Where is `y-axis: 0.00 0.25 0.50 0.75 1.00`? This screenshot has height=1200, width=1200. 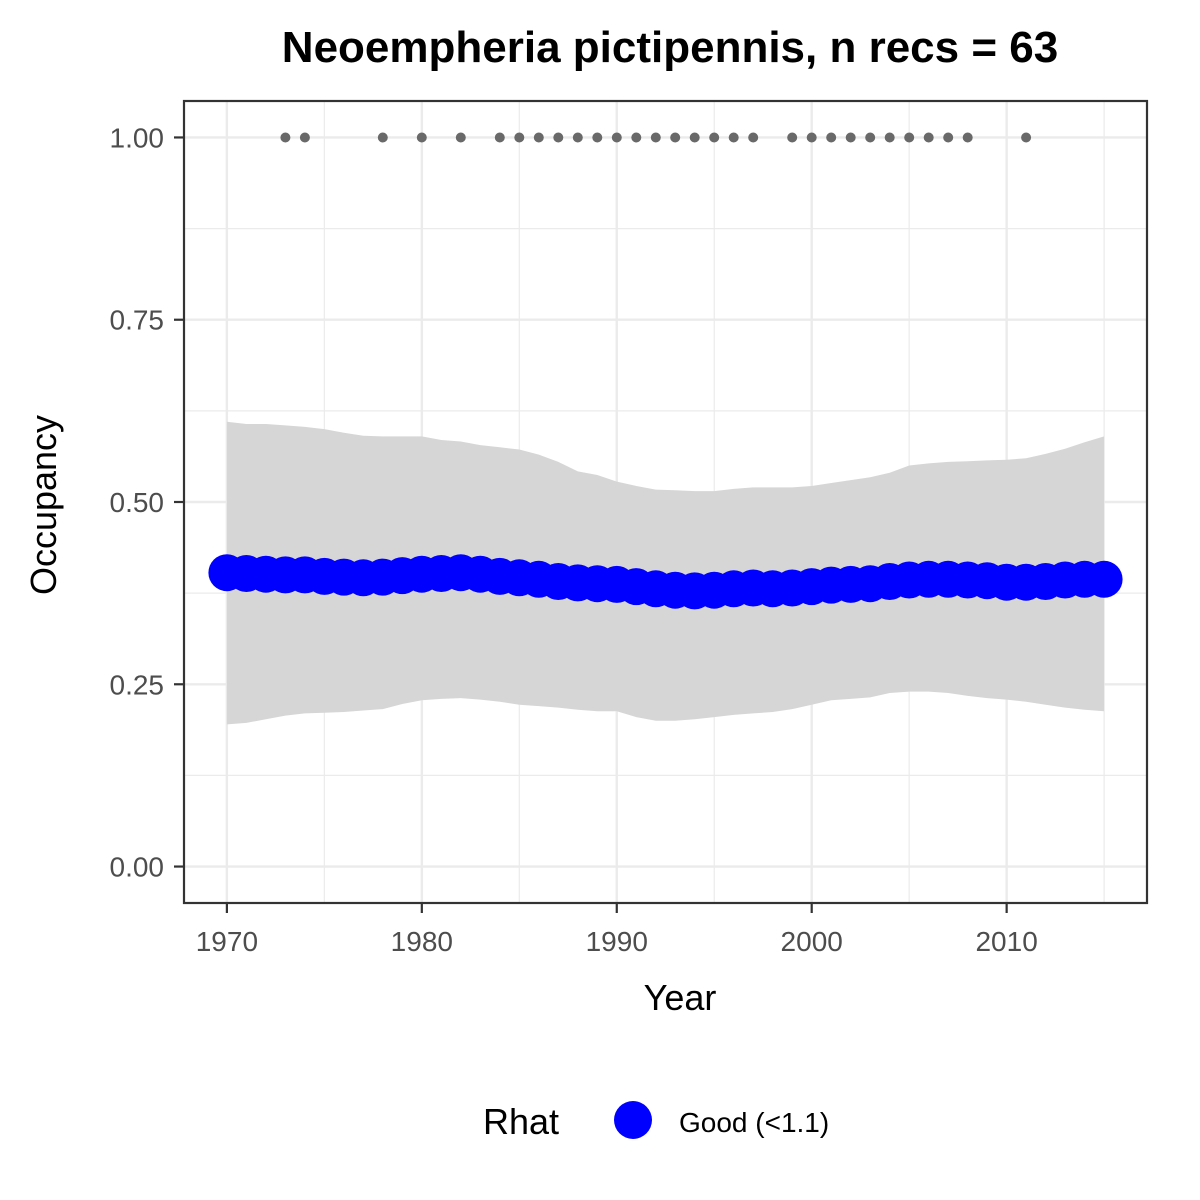 y-axis: 0.00 0.25 0.50 0.75 1.00 is located at coordinates (147, 502).